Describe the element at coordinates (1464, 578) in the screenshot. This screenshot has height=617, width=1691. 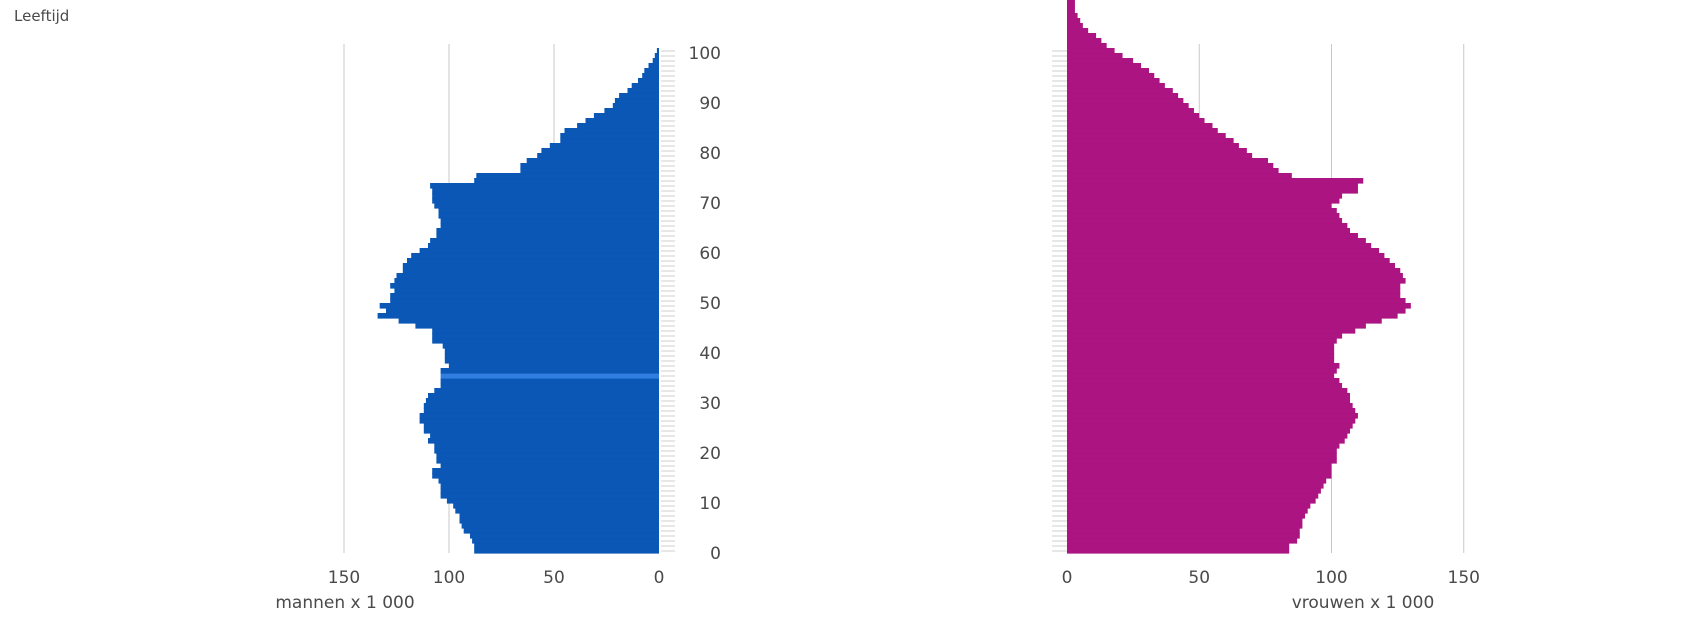
I see `women-x-tick-label: 150` at that location.